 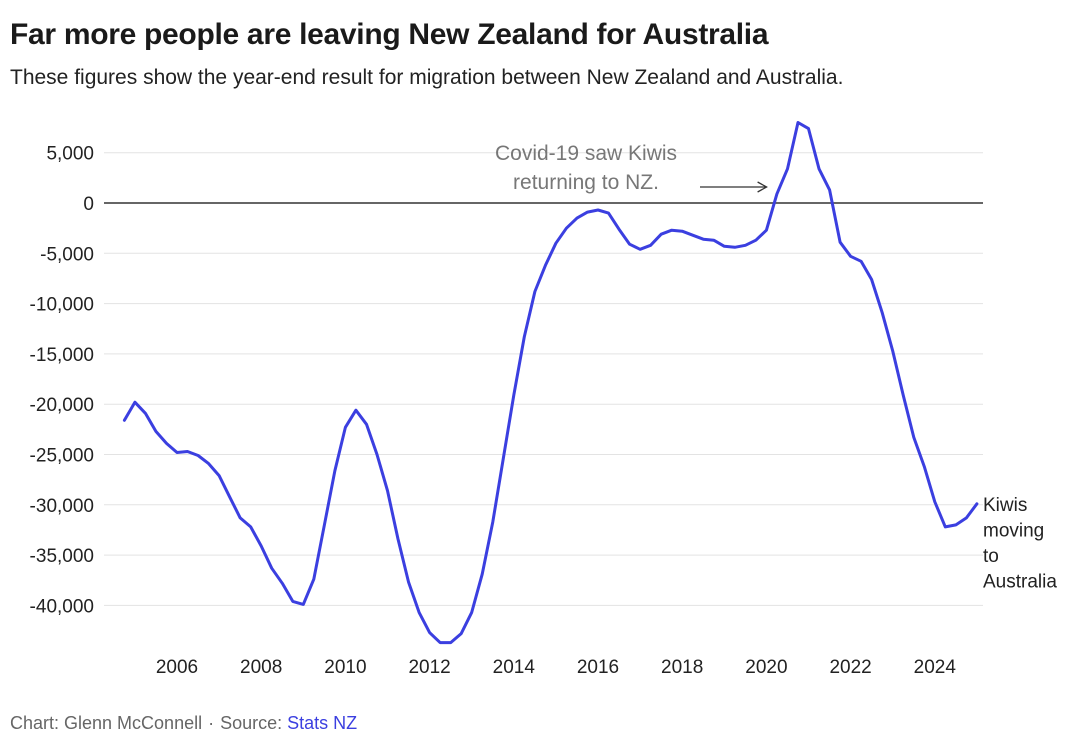 I want to click on source-link: Stats NZ, so click(x=322, y=723).